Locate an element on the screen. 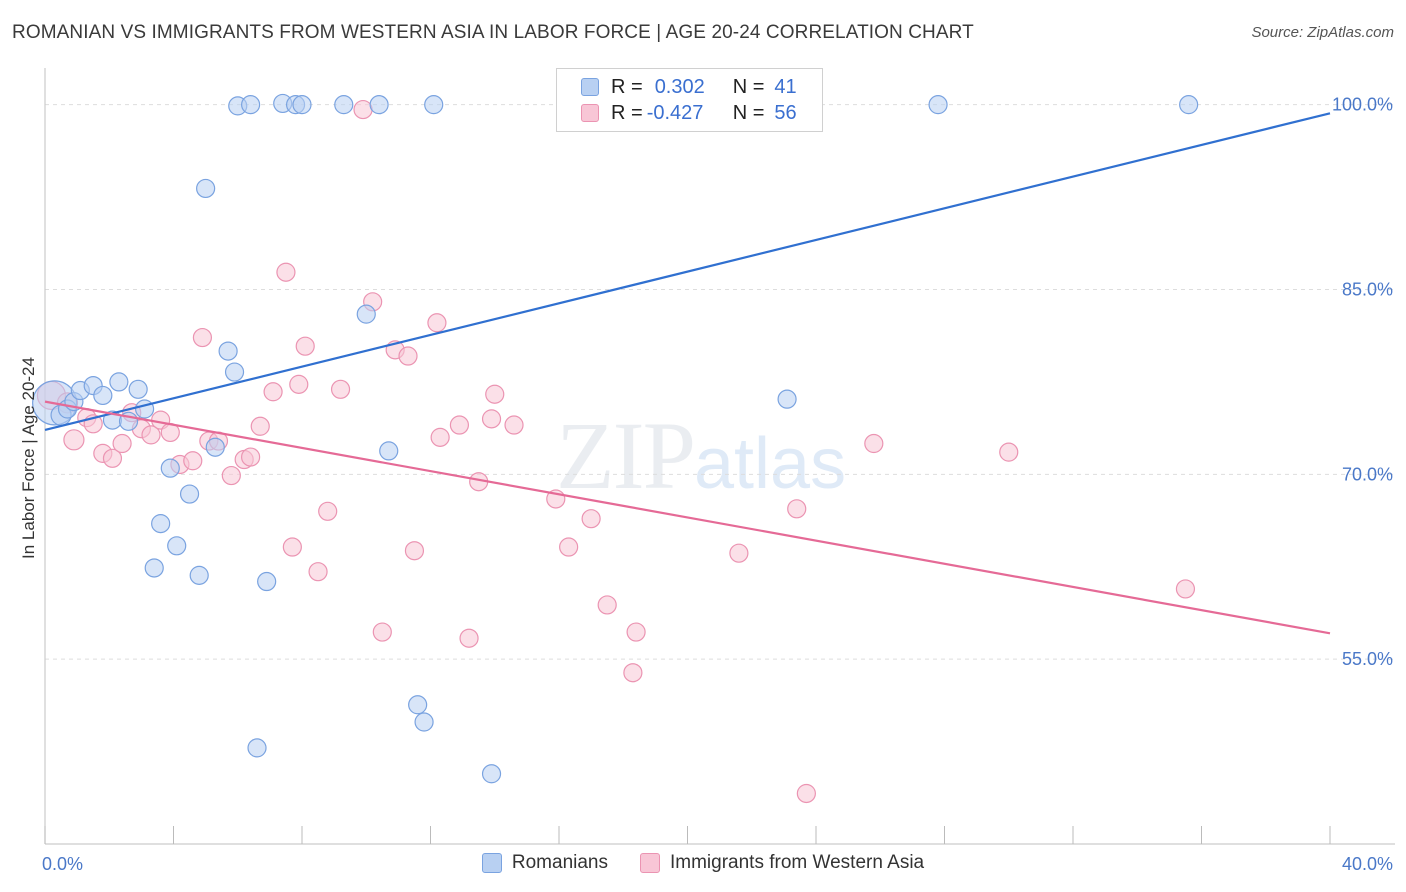  legend-n-value: 41 is located at coordinates (785, 86).